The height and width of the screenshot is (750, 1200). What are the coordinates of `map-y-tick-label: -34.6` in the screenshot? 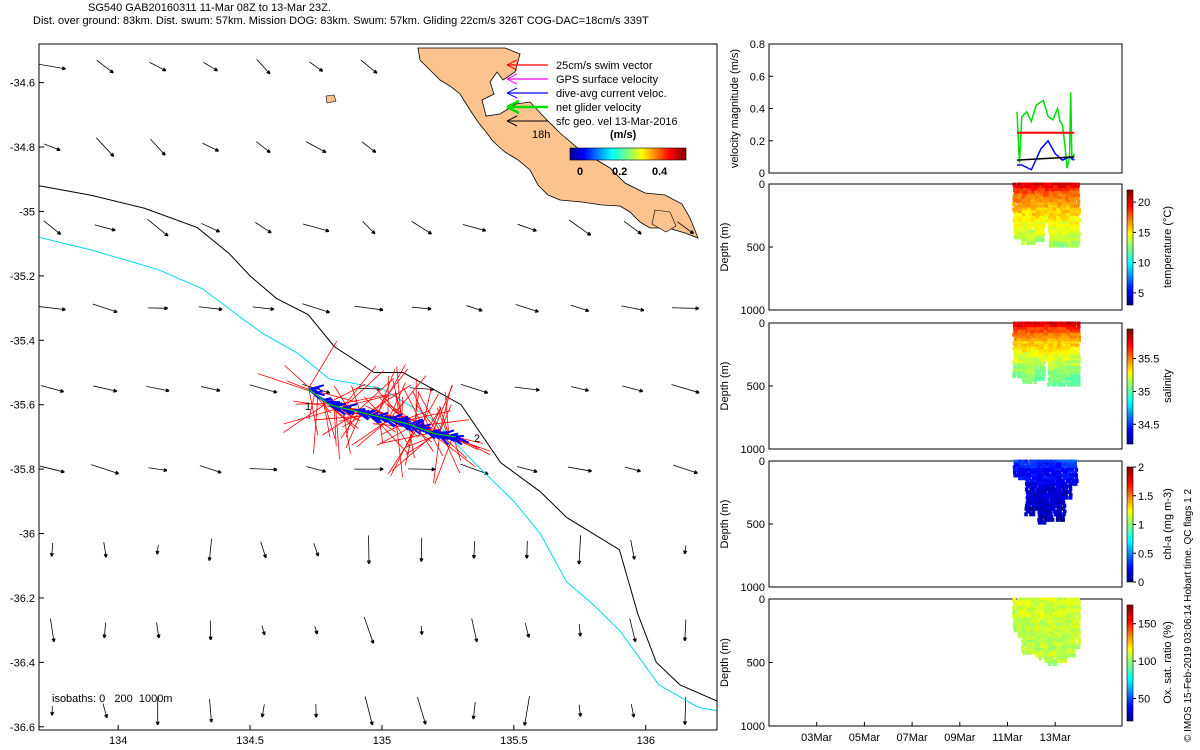 It's located at (22, 84).